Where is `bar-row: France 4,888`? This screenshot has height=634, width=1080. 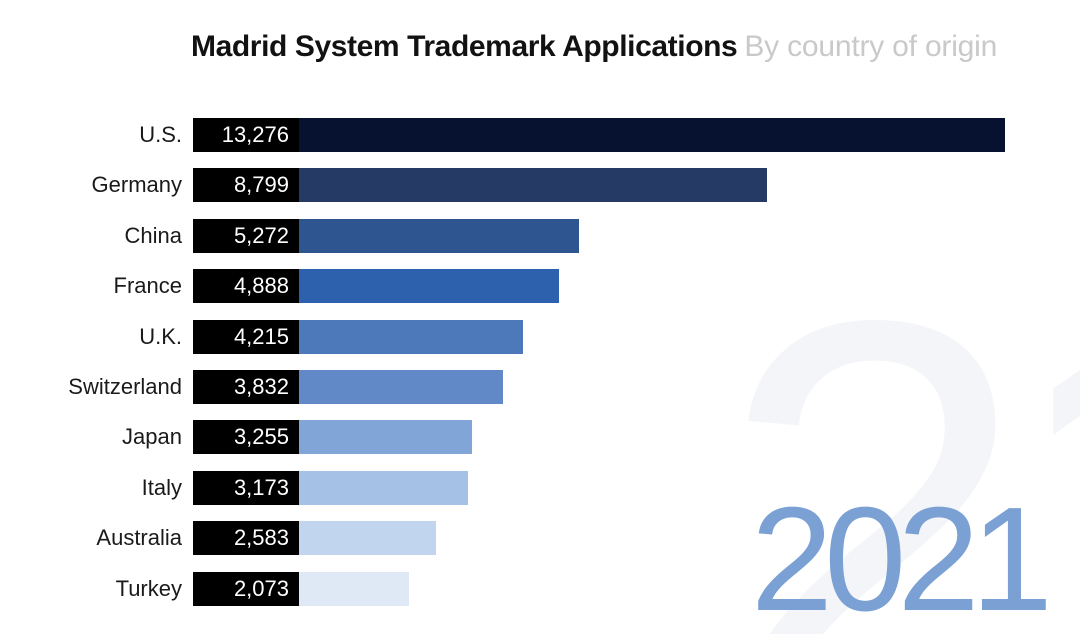 bar-row: France 4,888 is located at coordinates (502, 286).